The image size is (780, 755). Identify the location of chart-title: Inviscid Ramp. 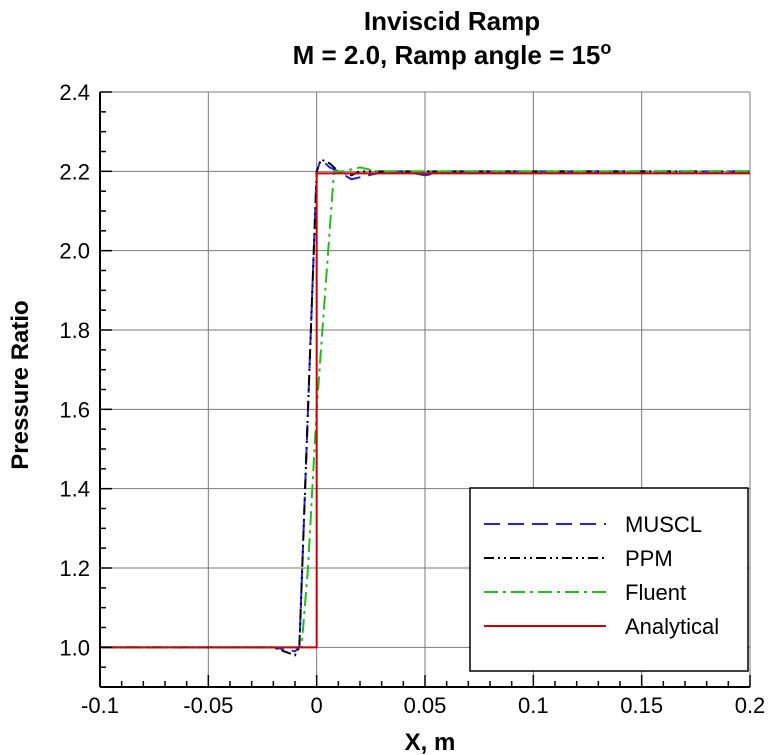
(452, 21).